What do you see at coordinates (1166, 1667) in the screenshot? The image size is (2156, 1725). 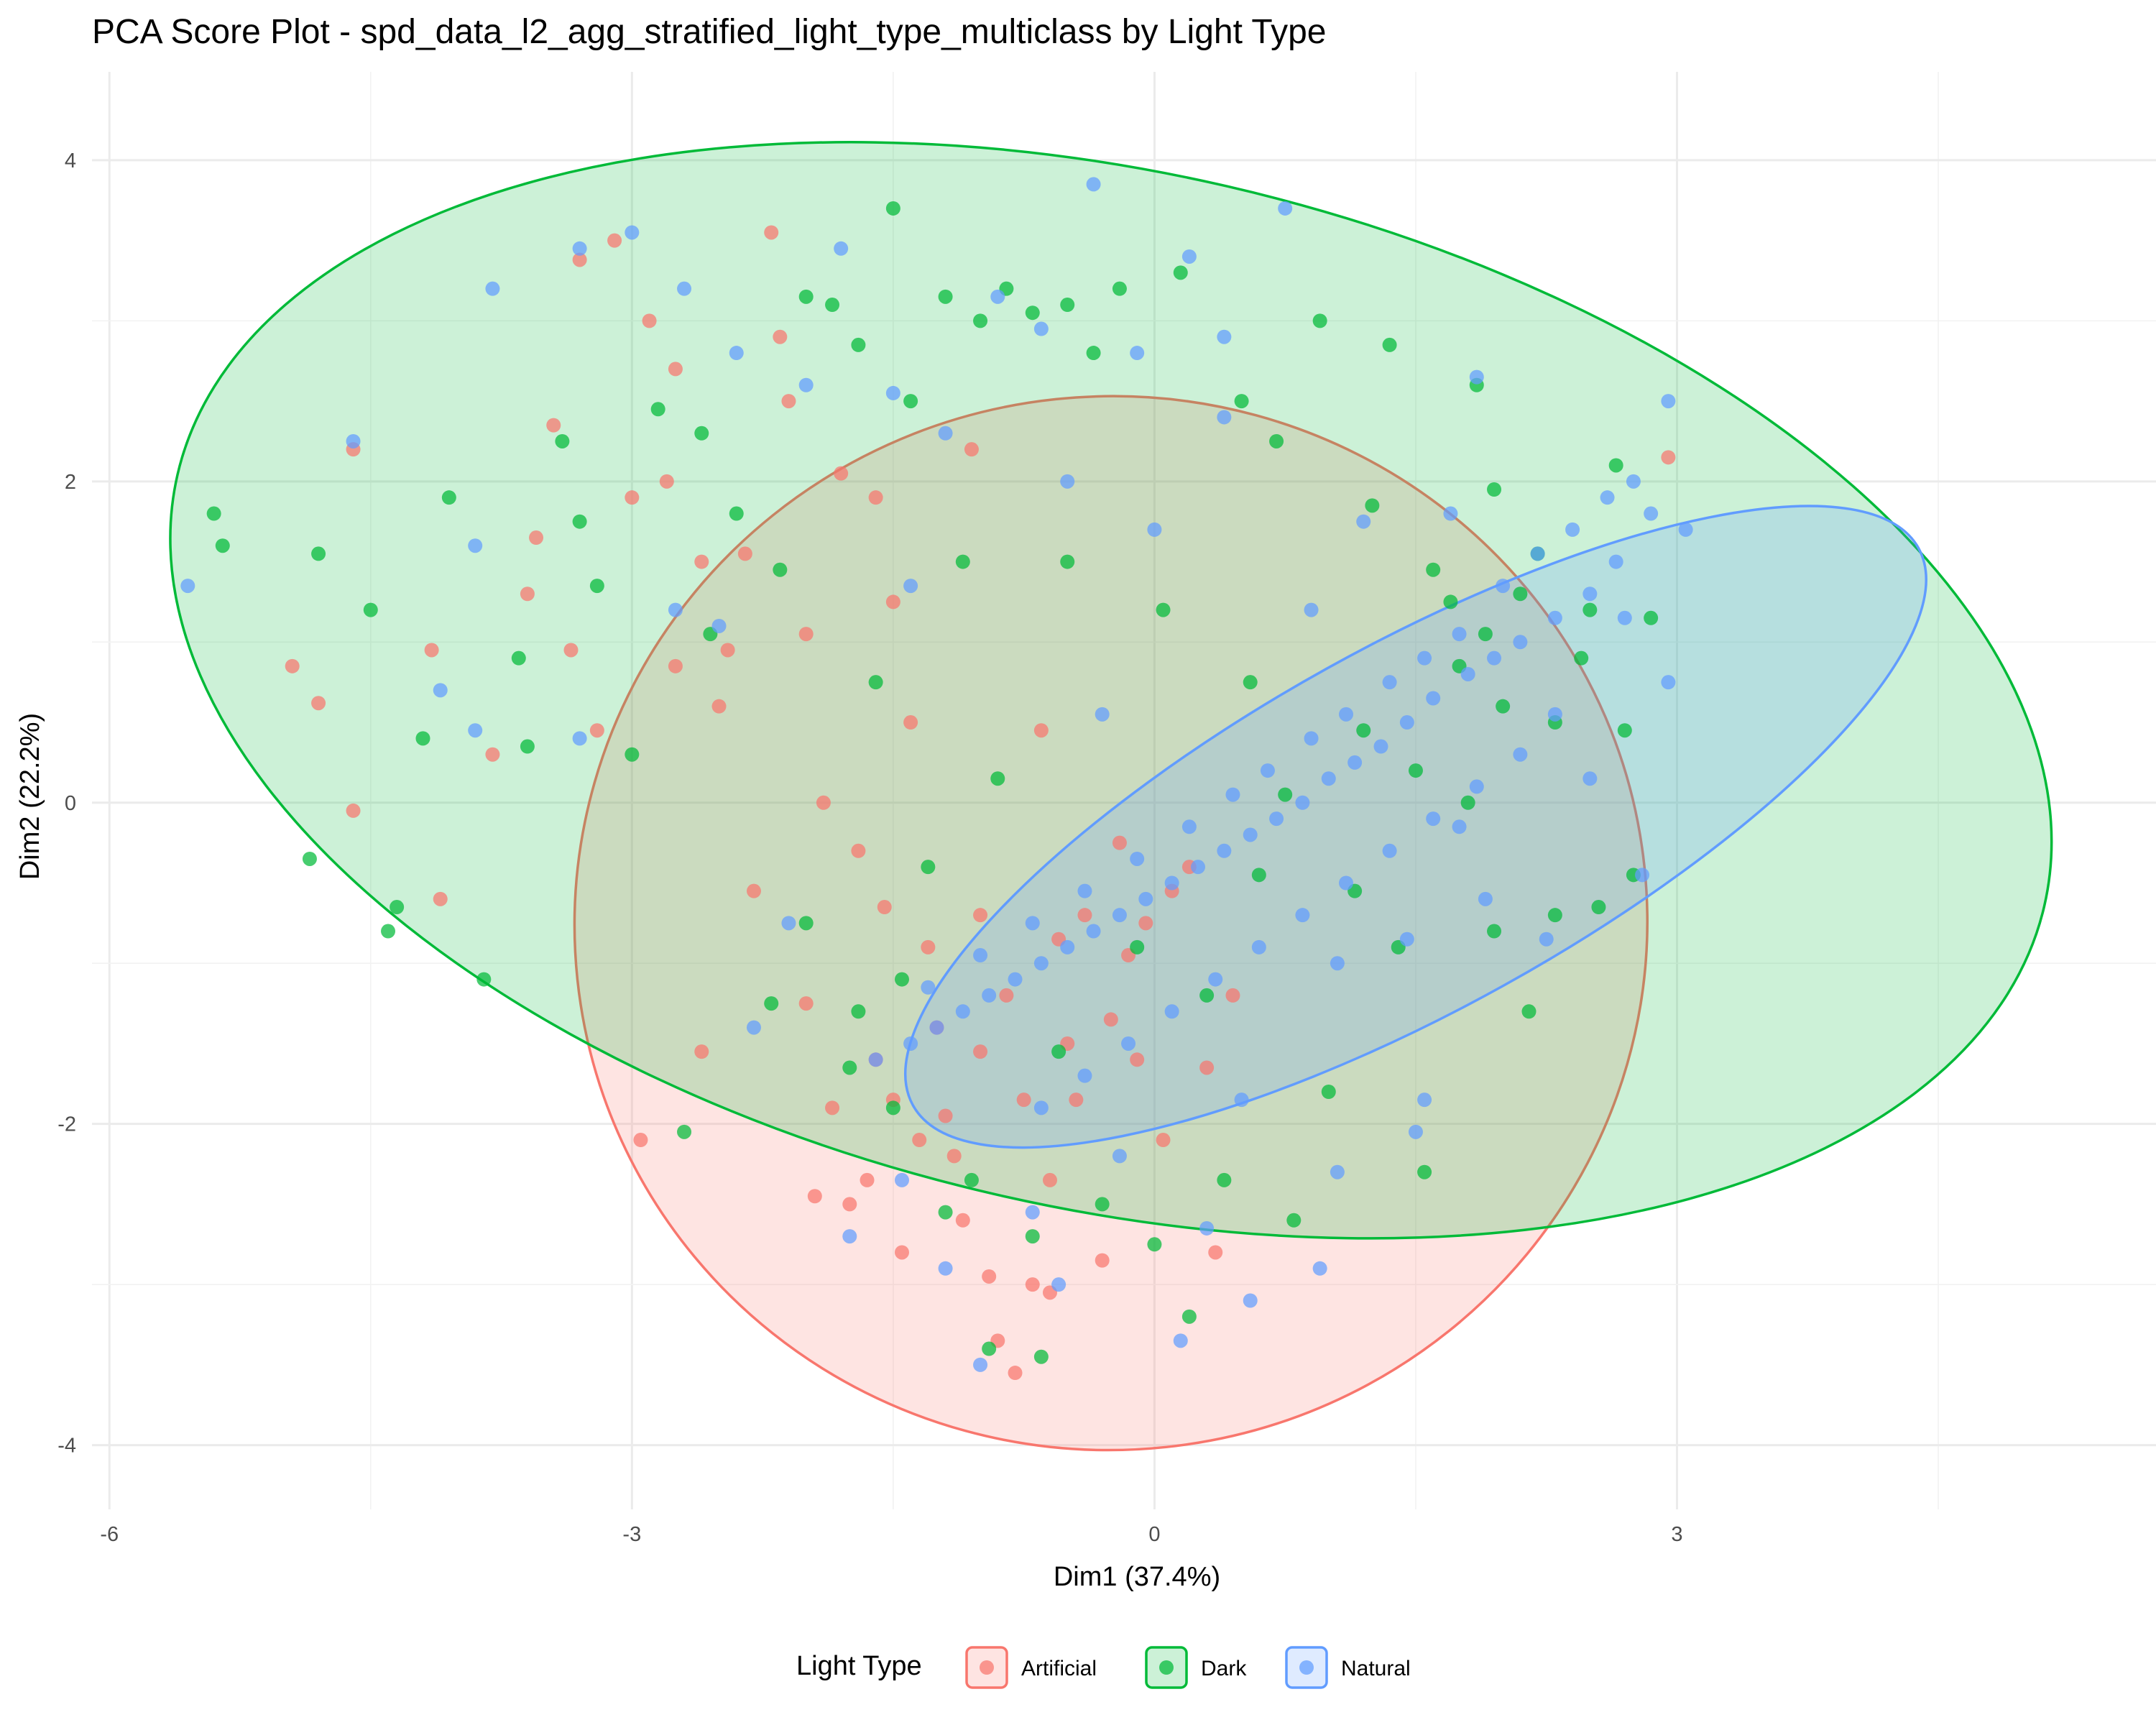 I see `legend-marker-dark` at bounding box center [1166, 1667].